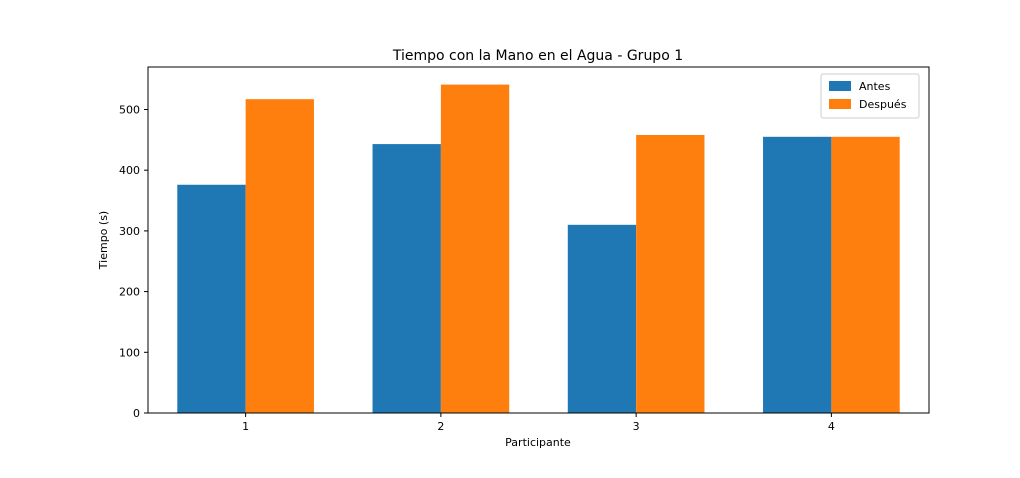  What do you see at coordinates (870, 96) in the screenshot?
I see `legend: Antes Después` at bounding box center [870, 96].